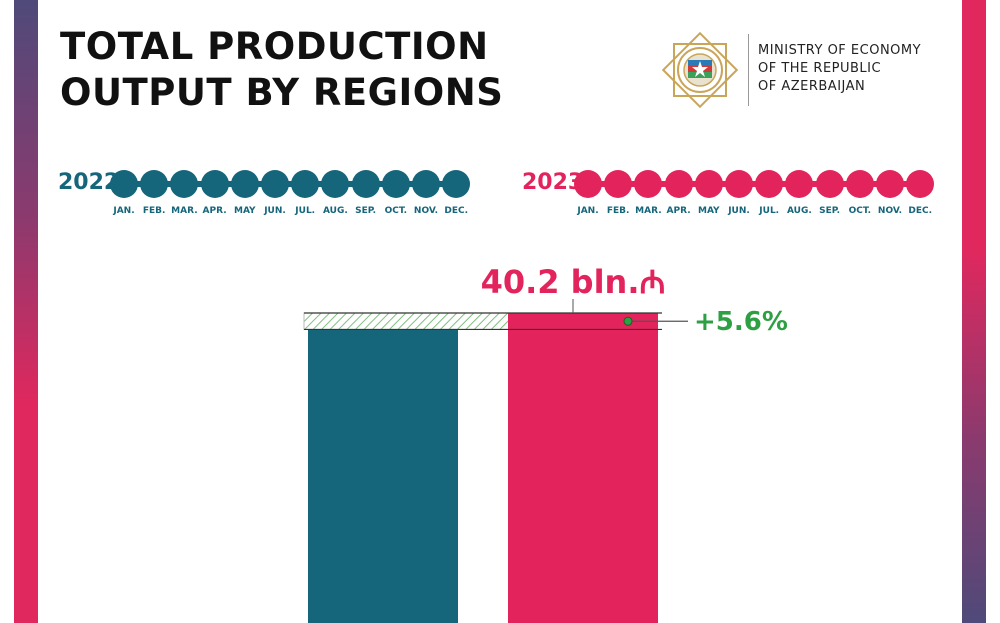  Describe the element at coordinates (840, 50) in the screenshot. I see `ministry-line-1: MINISTRY OF ECONOMY` at that location.